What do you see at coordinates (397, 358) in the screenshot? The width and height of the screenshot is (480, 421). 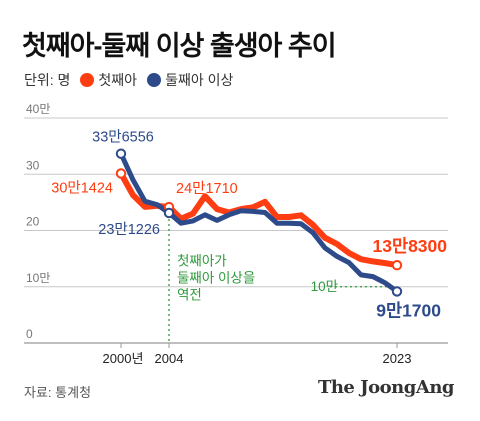 I see `x-tick-label: 2023` at bounding box center [397, 358].